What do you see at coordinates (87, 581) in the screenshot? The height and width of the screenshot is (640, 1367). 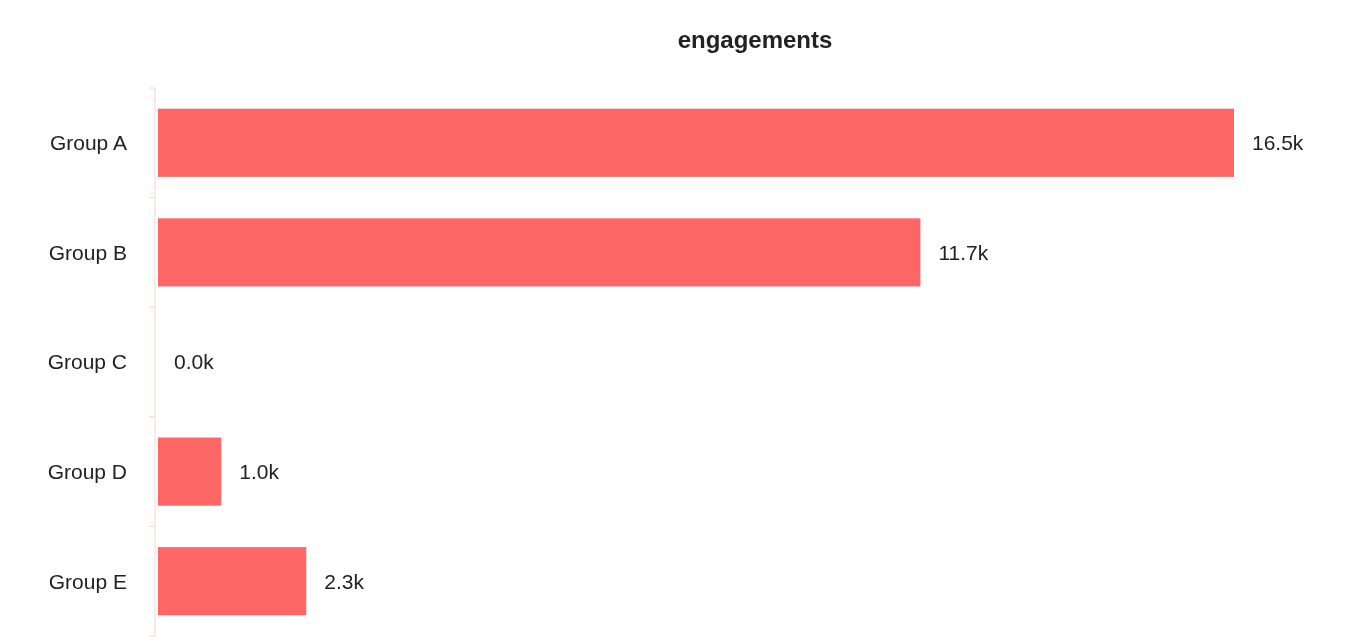 I see `y-tick-label: Group E` at bounding box center [87, 581].